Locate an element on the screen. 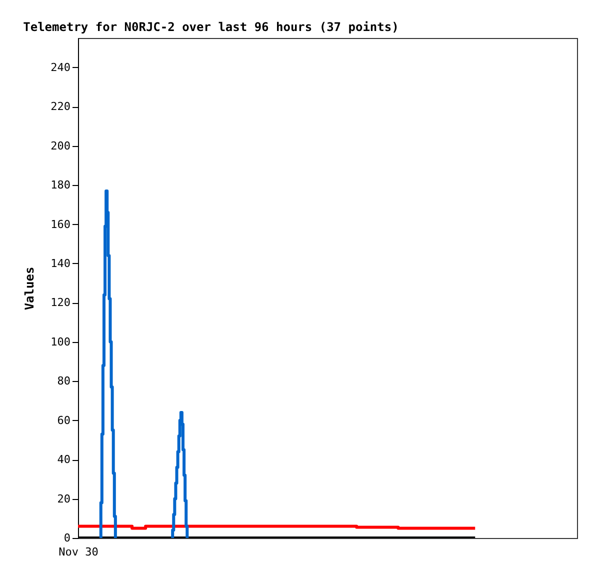  y-axis-title: Values is located at coordinates (29, 288).